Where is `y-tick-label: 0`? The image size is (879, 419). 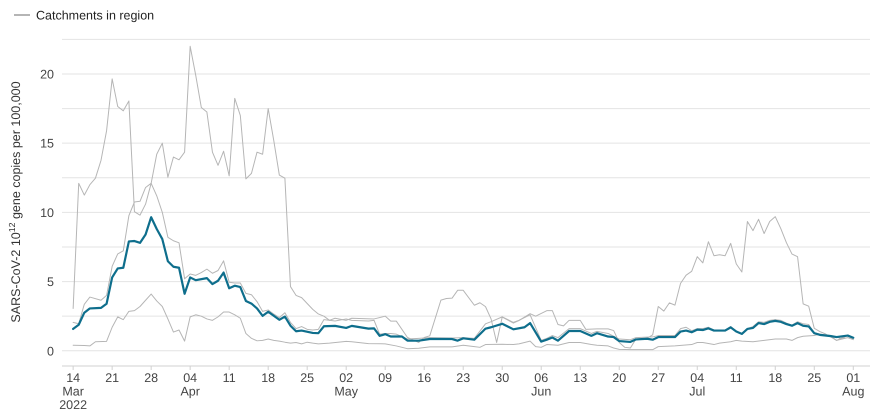
y-tick-label: 0 is located at coordinates (50, 351).